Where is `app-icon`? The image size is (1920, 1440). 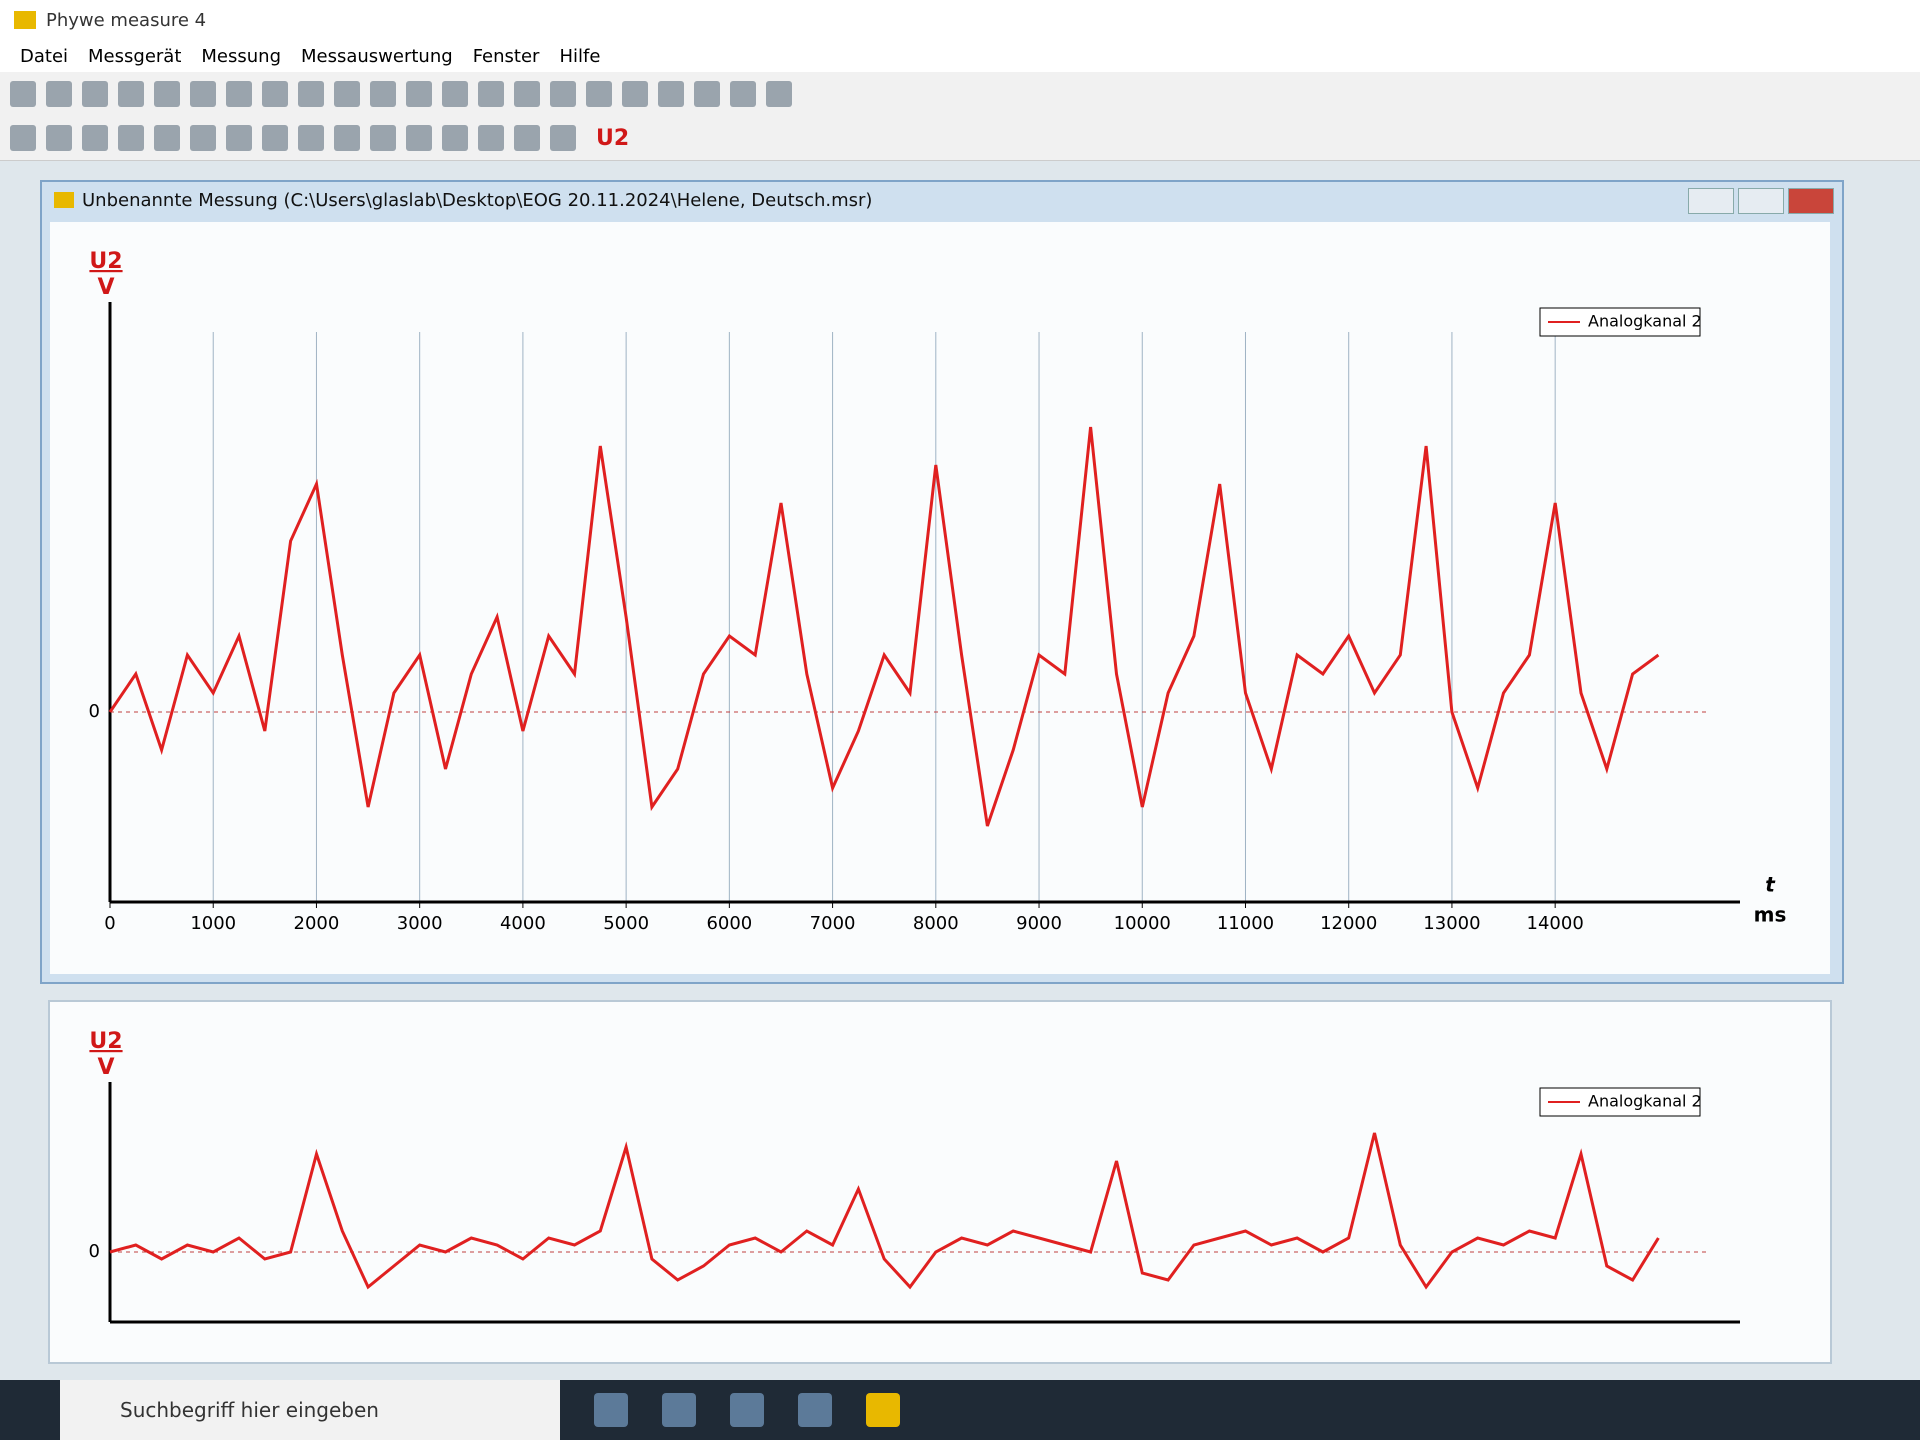
app-icon is located at coordinates (25, 20).